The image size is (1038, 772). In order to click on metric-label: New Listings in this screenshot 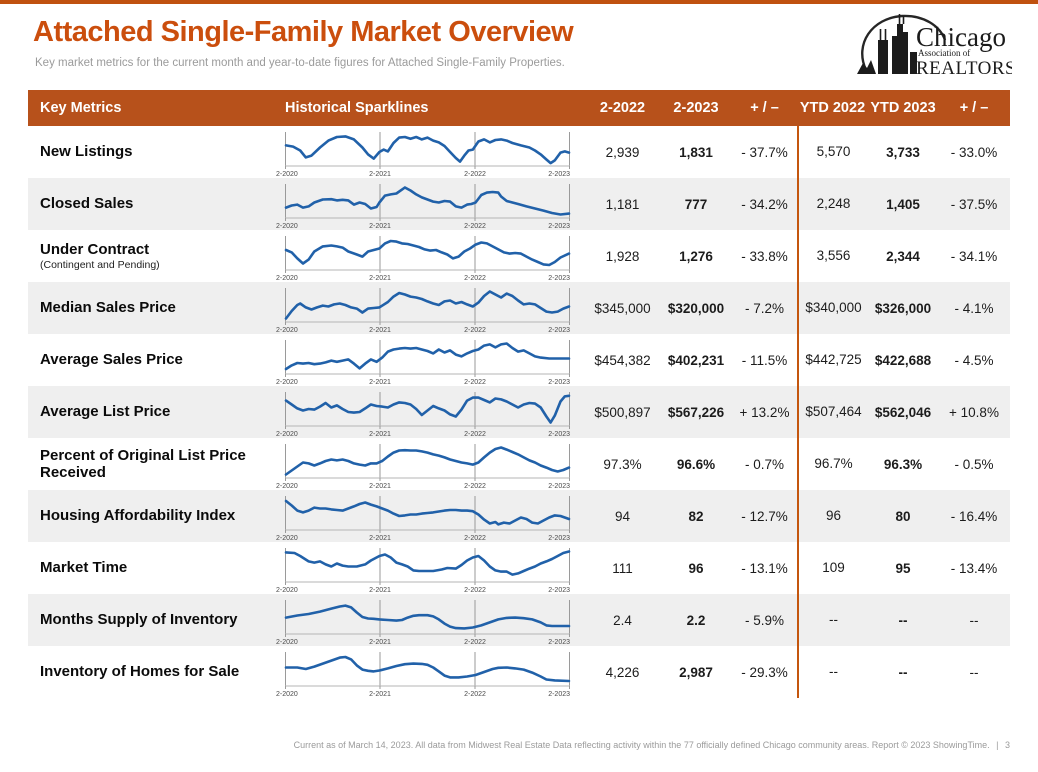, I will do `click(86, 152)`.